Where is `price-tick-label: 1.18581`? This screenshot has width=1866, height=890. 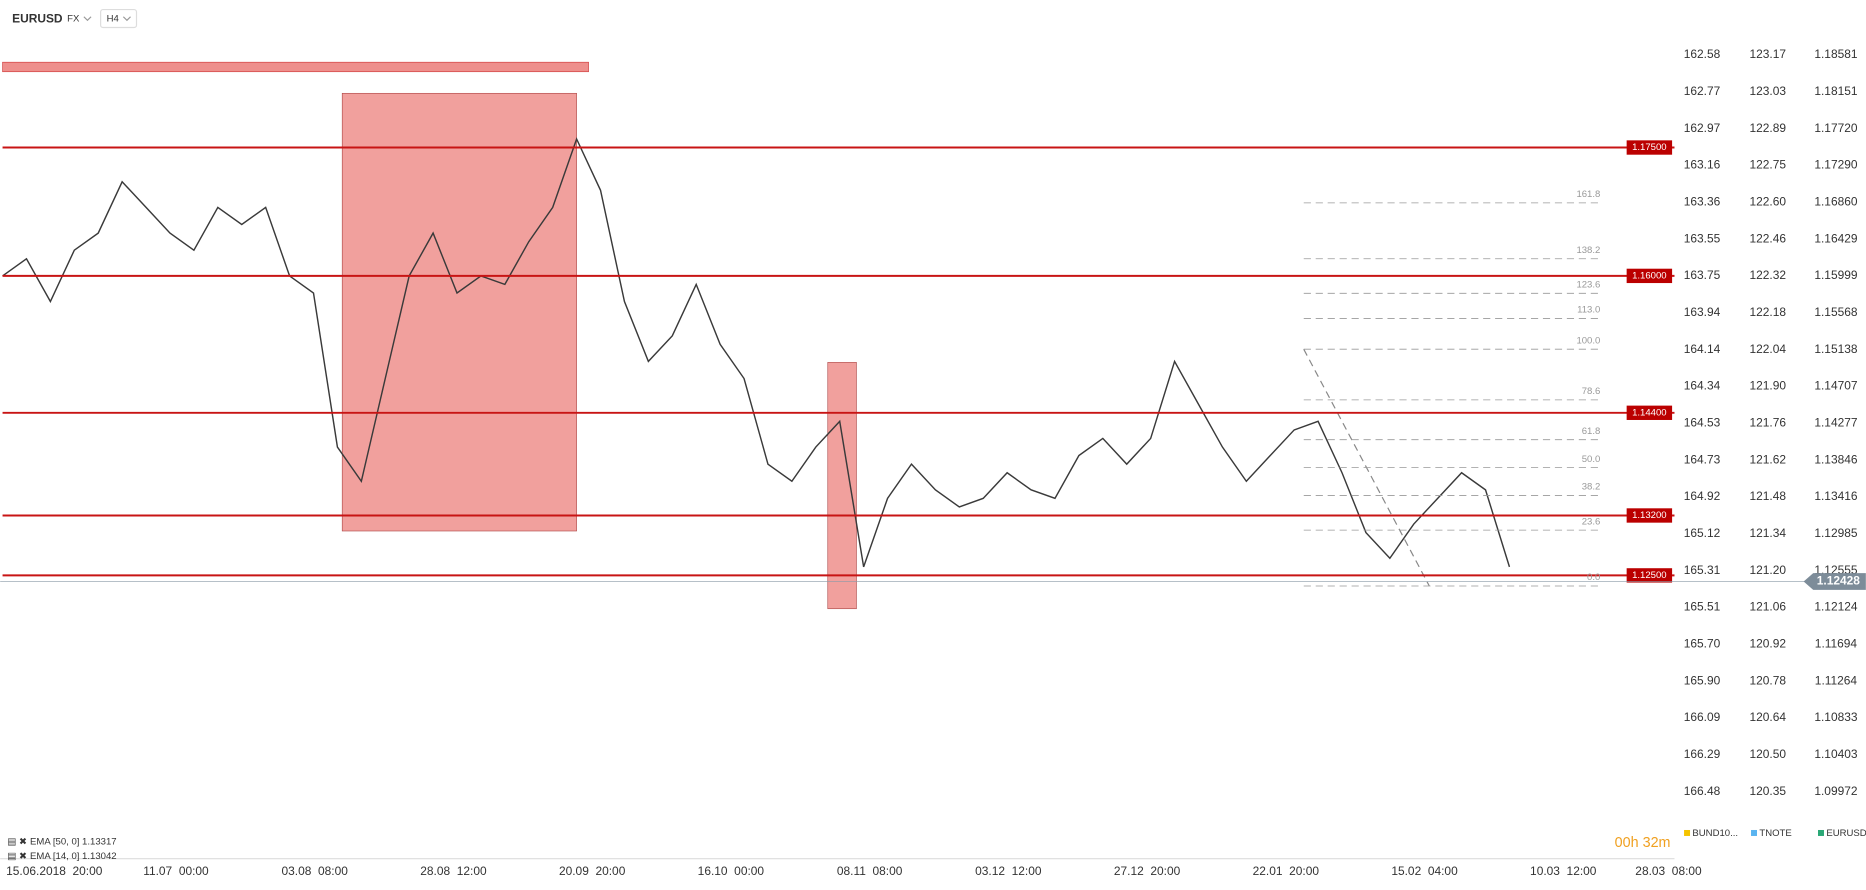 price-tick-label: 1.18581 is located at coordinates (1836, 54).